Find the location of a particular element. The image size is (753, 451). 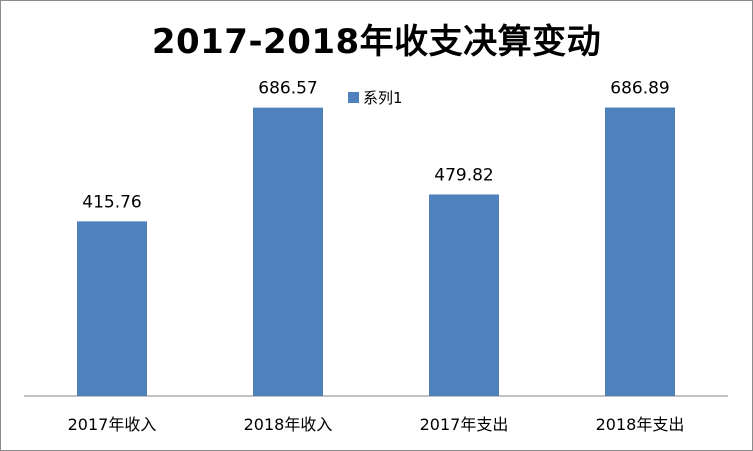

category-label-3: 2017年支出 is located at coordinates (464, 424).